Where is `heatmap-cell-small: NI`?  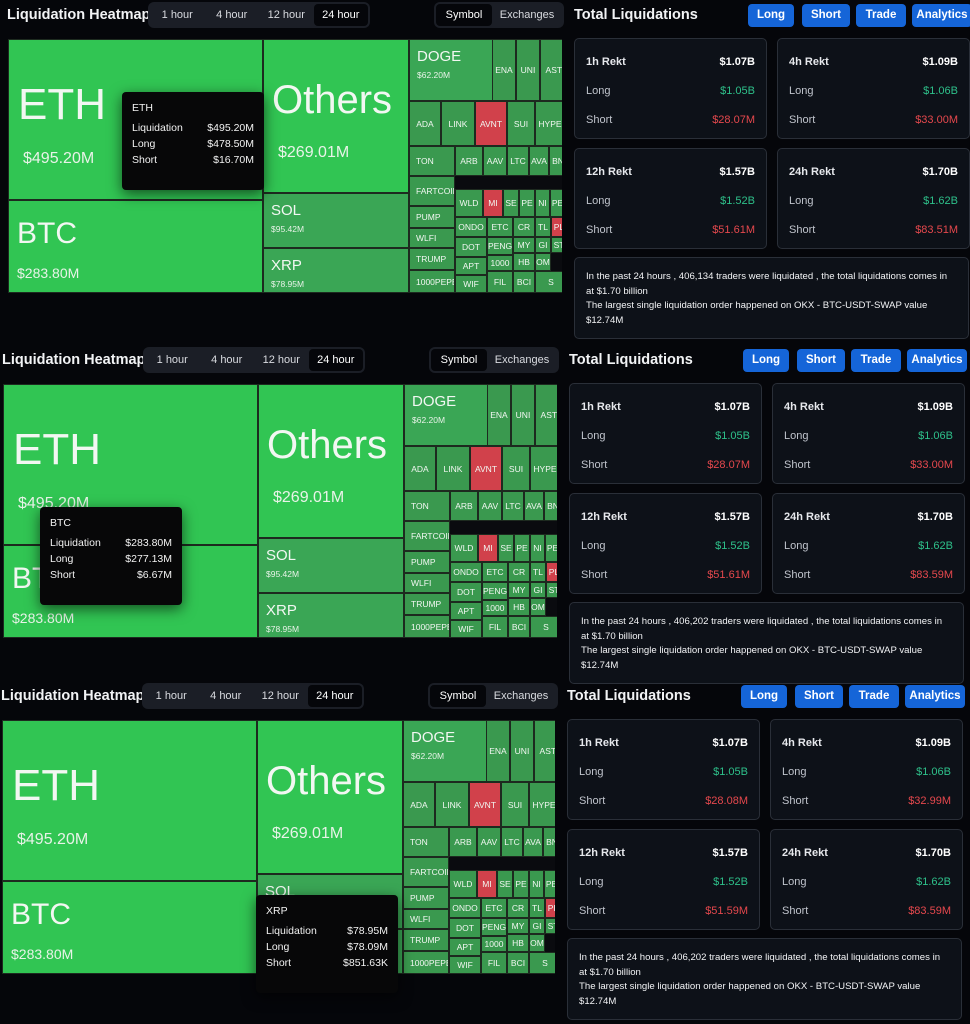
heatmap-cell-small: NI is located at coordinates (542, 203).